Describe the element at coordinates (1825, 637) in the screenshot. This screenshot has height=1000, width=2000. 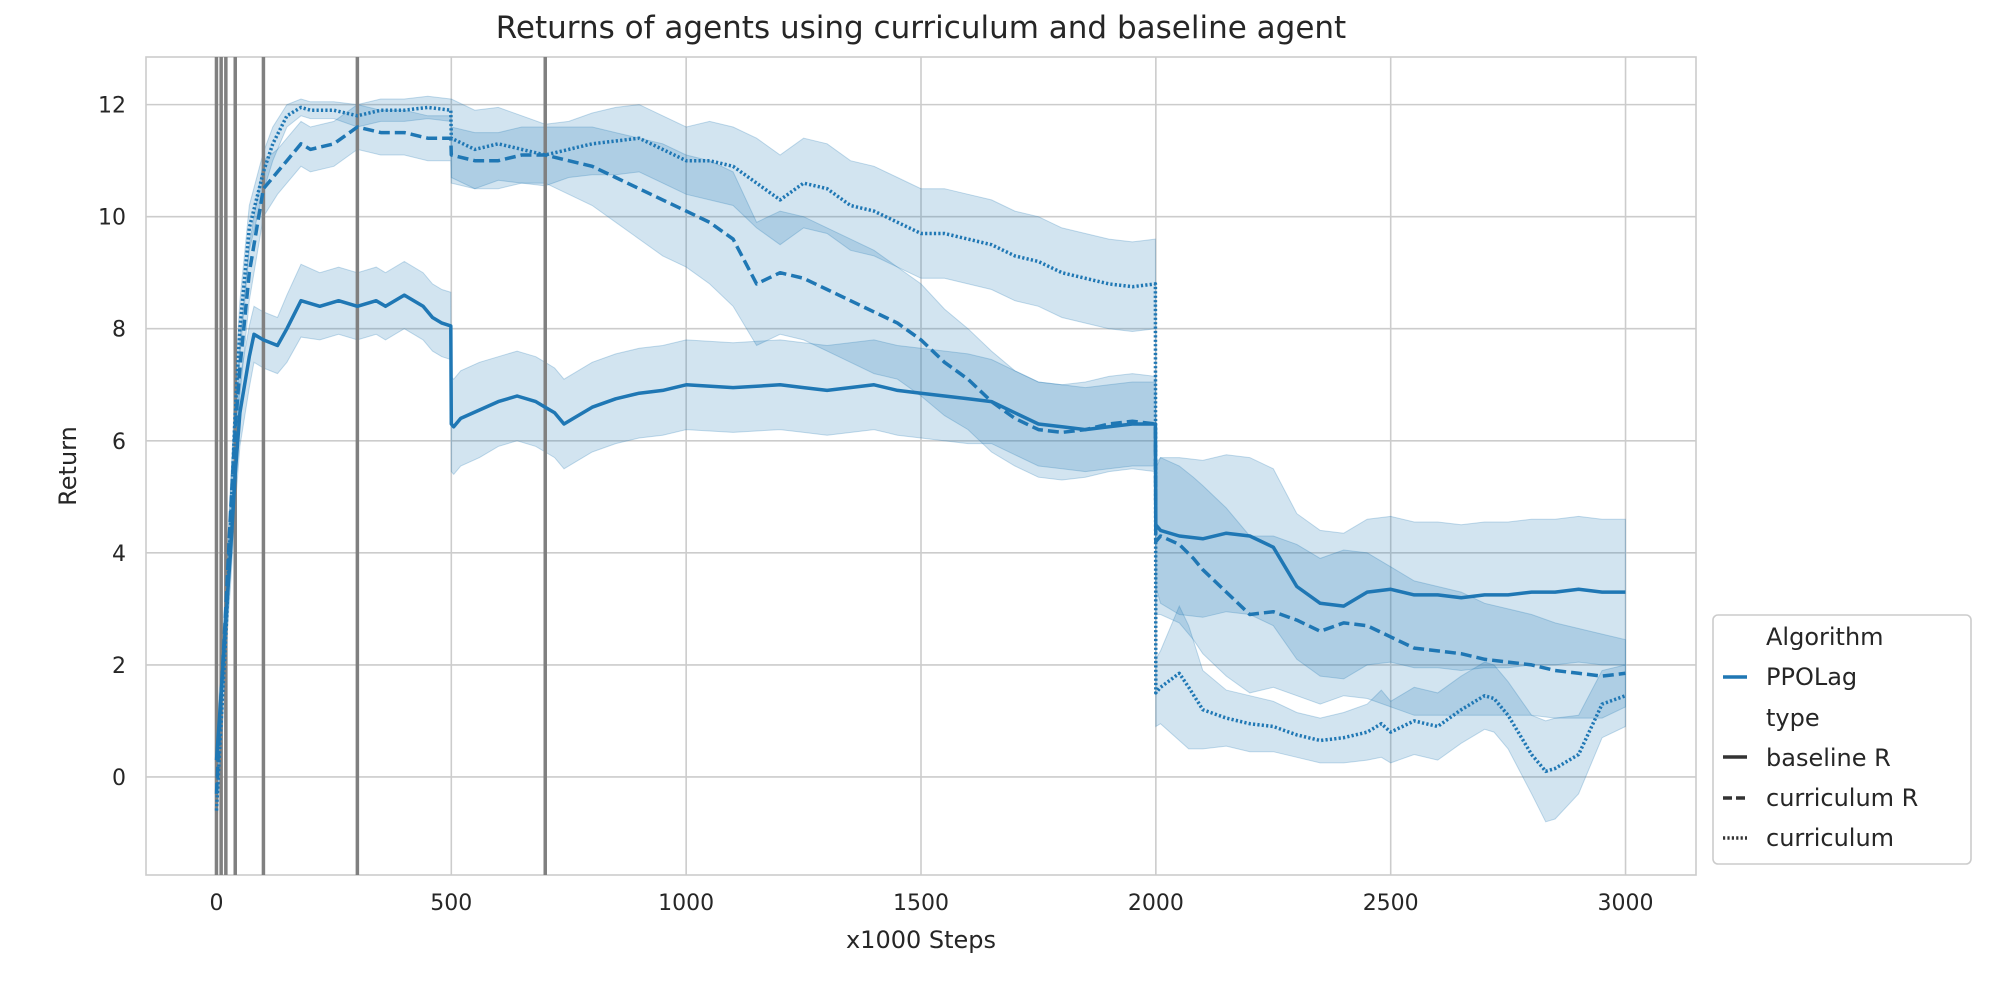
I see `legend-algorithm-title: Algorithm` at that location.